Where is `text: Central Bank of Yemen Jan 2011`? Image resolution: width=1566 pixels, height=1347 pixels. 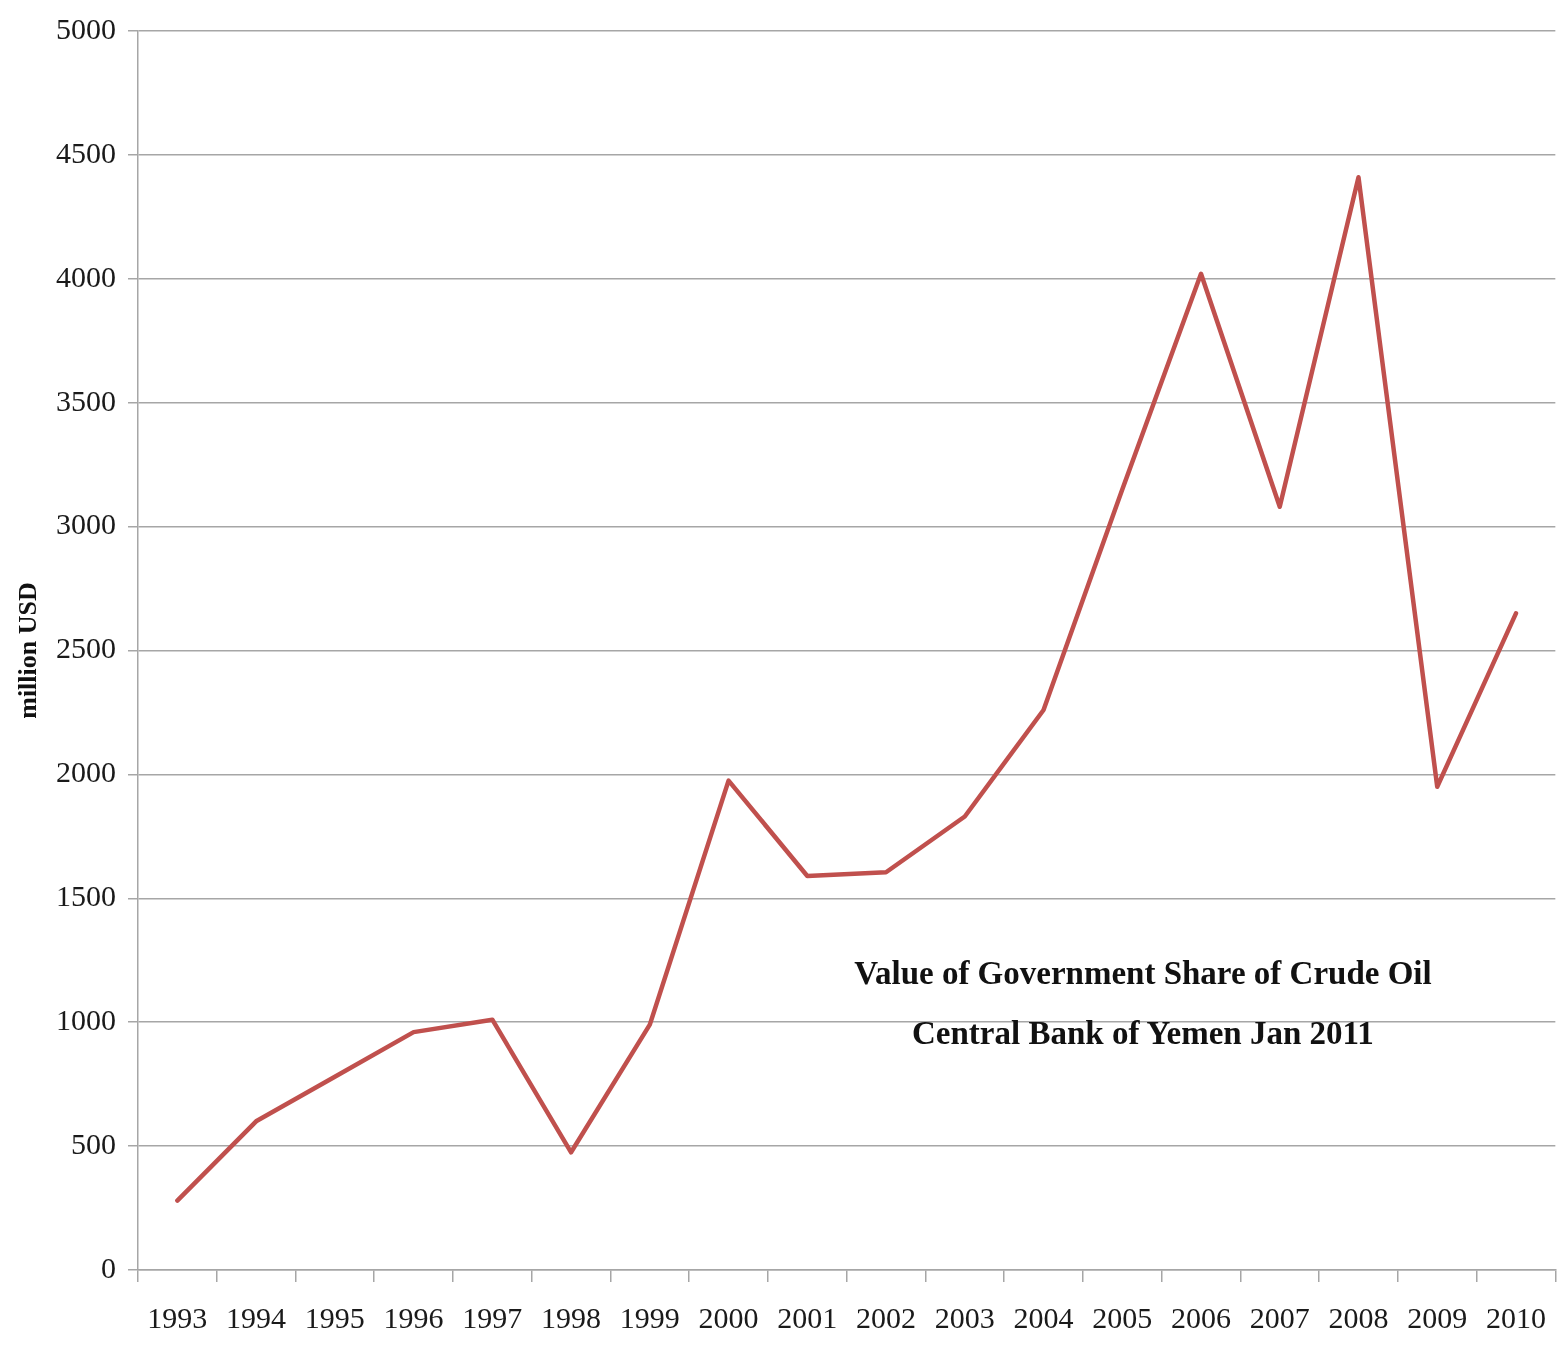 text: Central Bank of Yemen Jan 2011 is located at coordinates (1143, 1033).